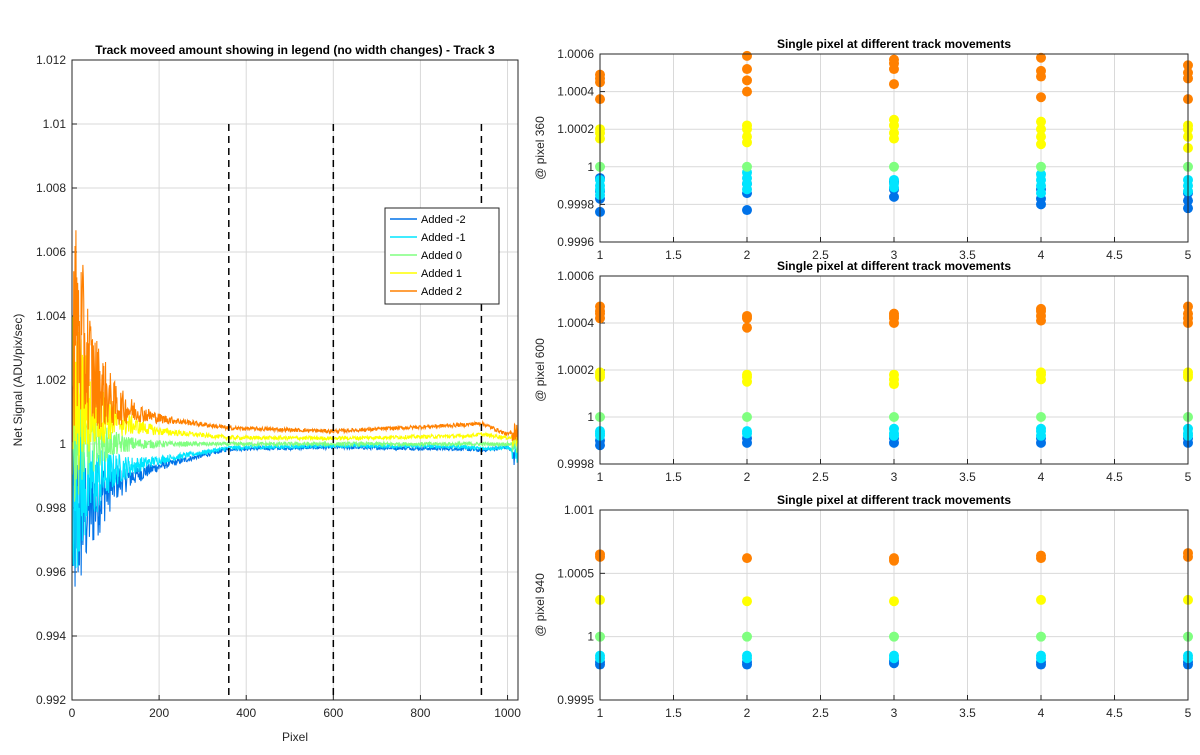 The width and height of the screenshot is (1200, 755). What do you see at coordinates (51, 700) in the screenshot?
I see `y-tick-label: 0.992` at bounding box center [51, 700].